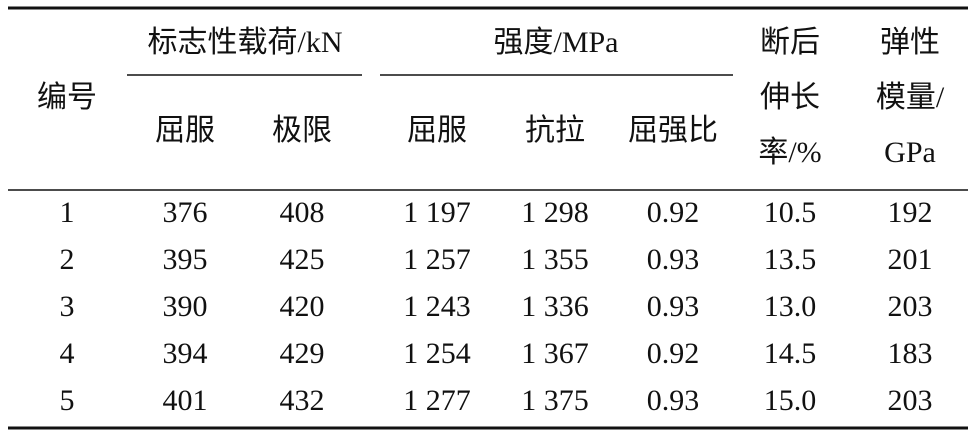 The image size is (975, 436). I want to click on table-cell: 1 298, so click(555, 212).